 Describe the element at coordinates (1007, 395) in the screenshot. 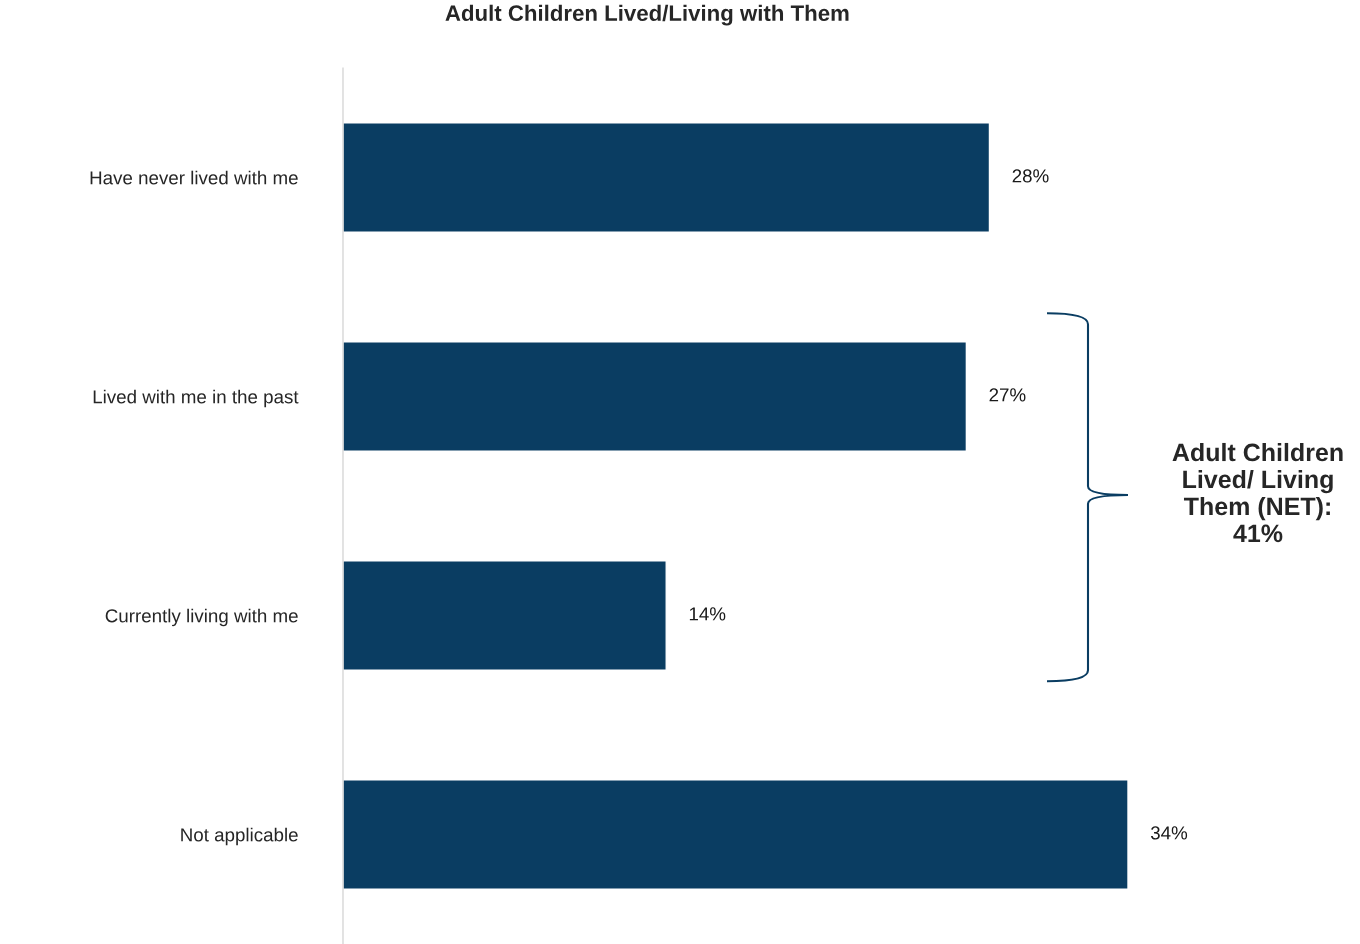

I see `data-label: 27%` at that location.